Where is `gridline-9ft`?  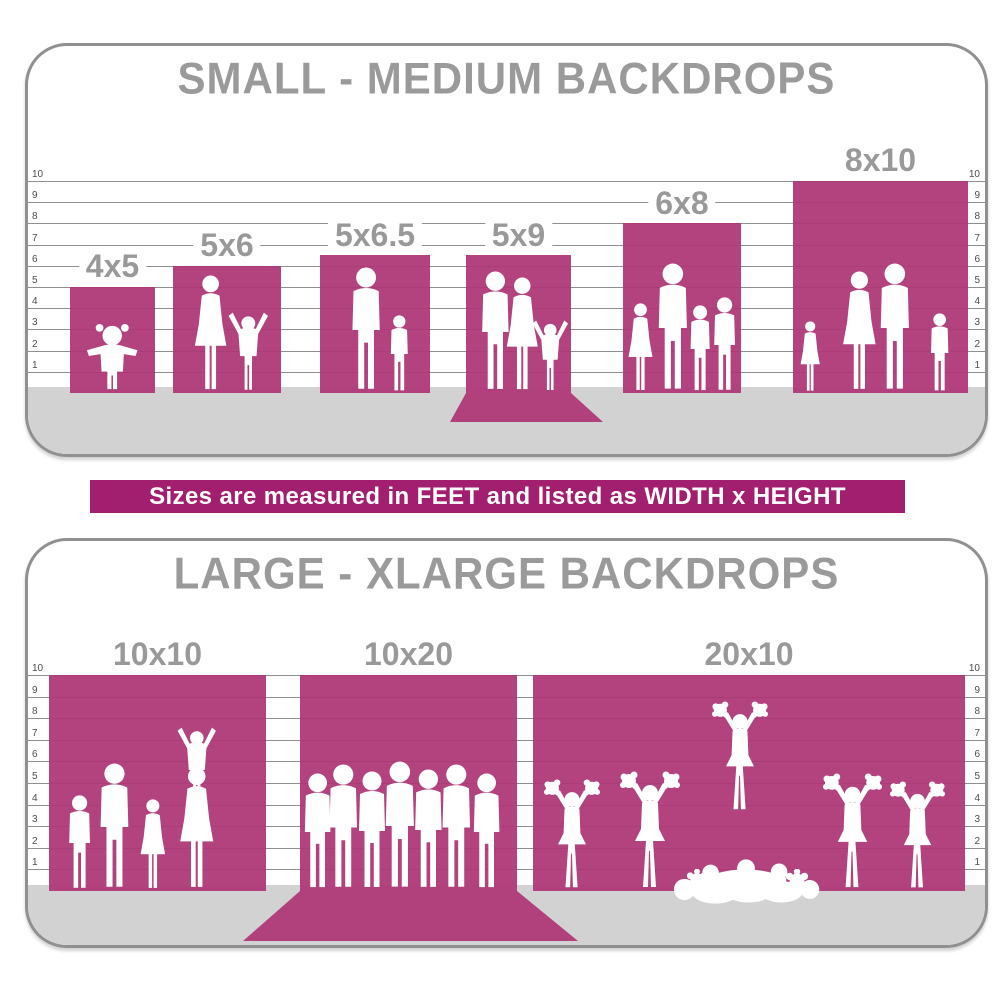 gridline-9ft is located at coordinates (506, 203).